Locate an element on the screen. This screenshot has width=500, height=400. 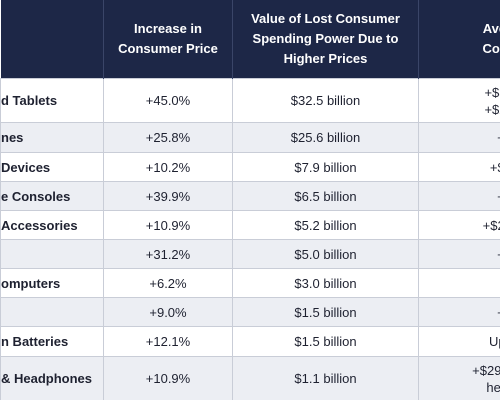
row-label: nes is located at coordinates (52, 137).